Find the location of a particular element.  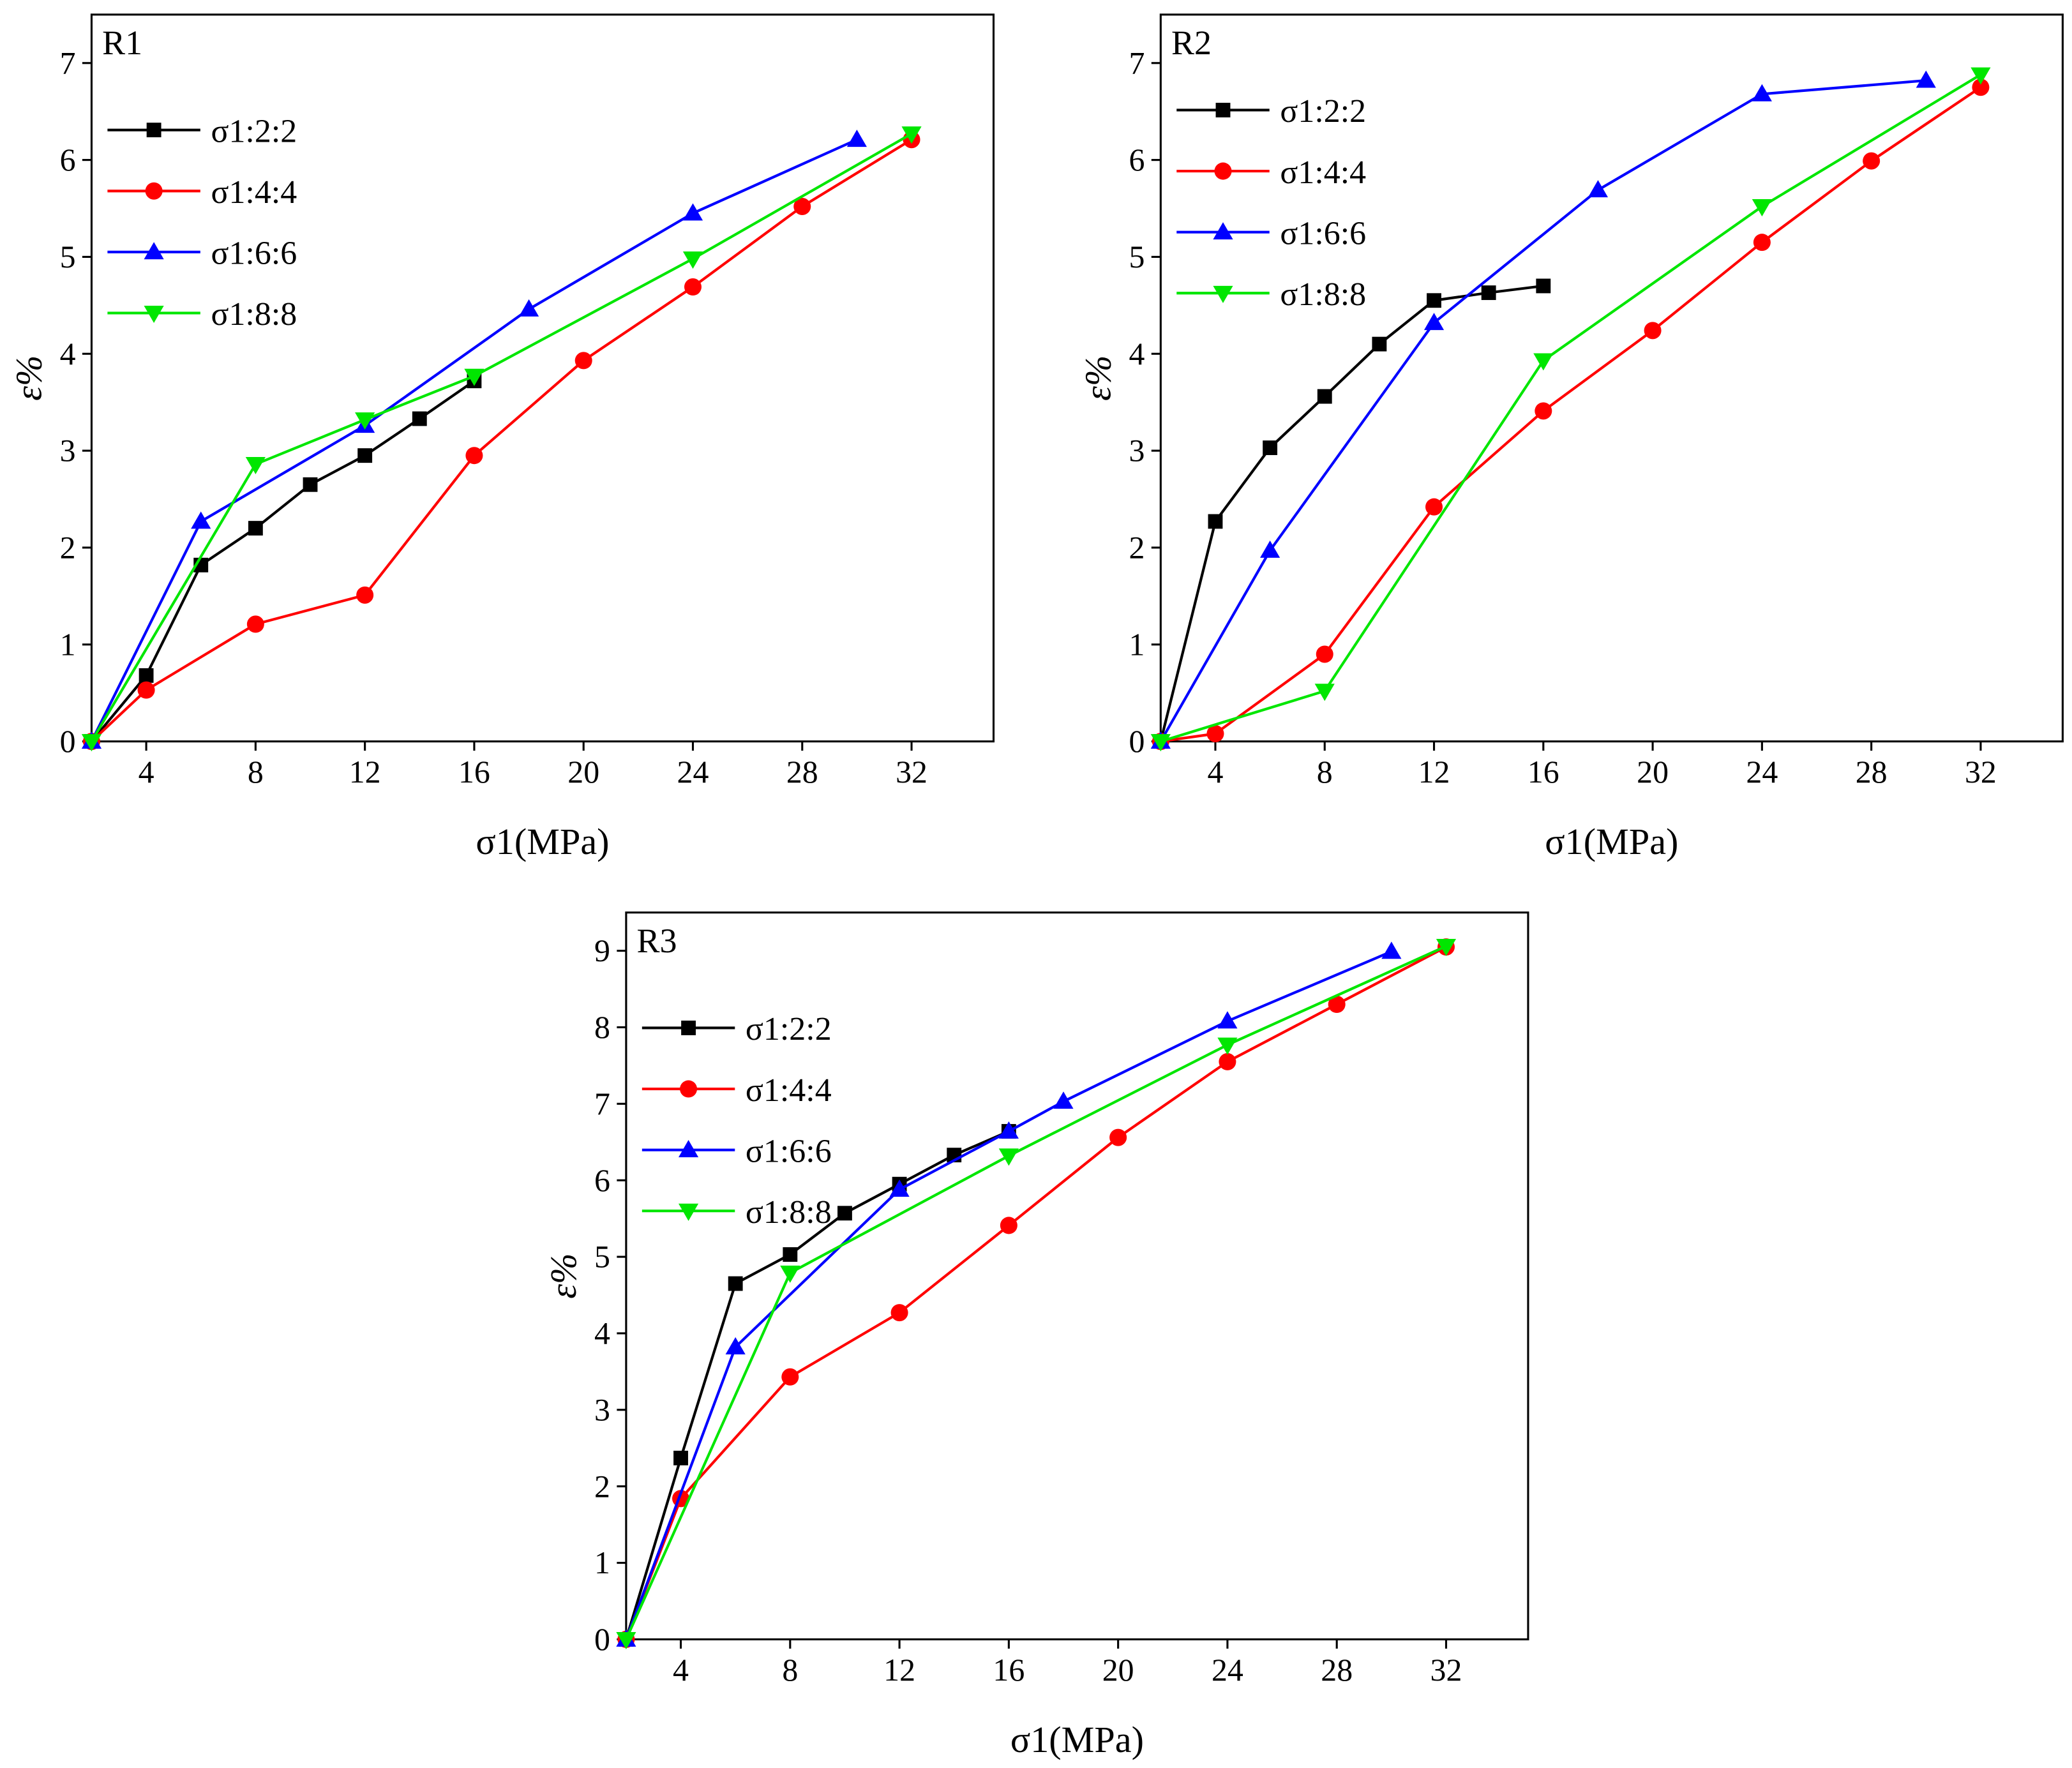

y-tick-label: 3 is located at coordinates (68, 450).